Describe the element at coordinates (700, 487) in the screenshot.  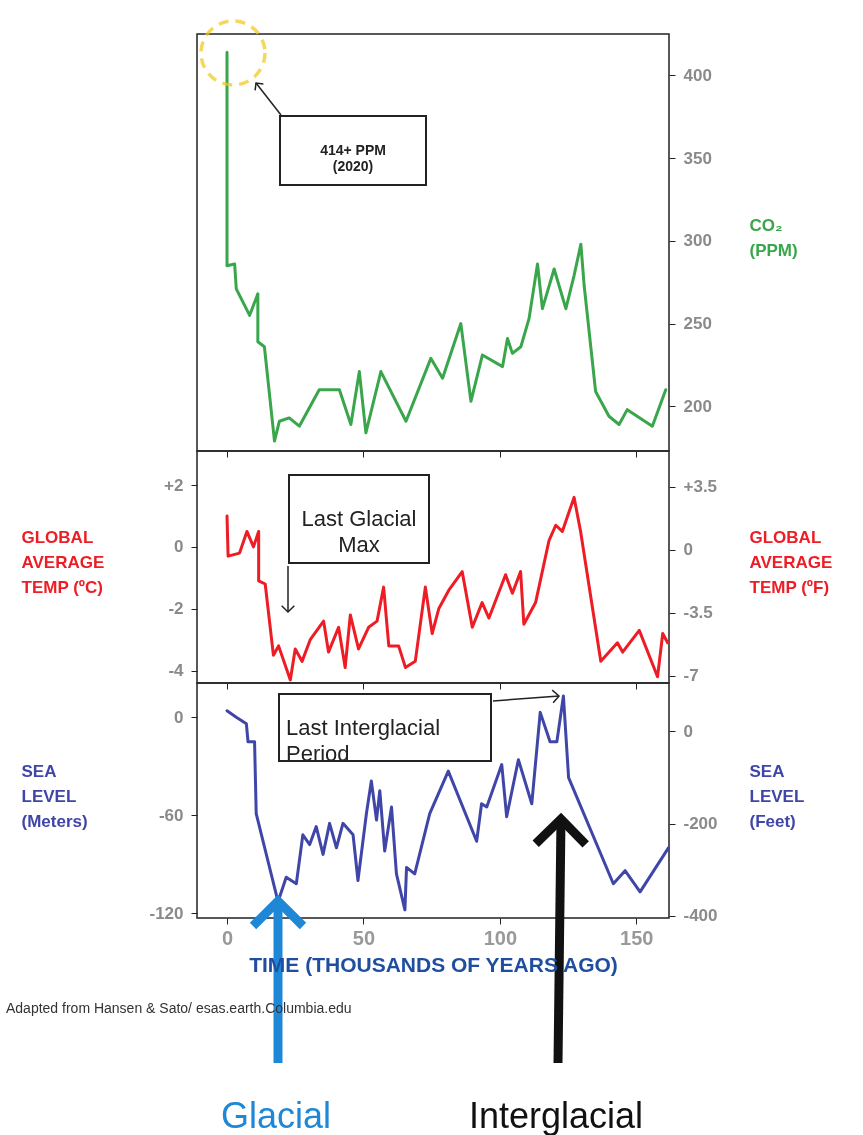
I see `y2-tick-label: +3.5` at that location.